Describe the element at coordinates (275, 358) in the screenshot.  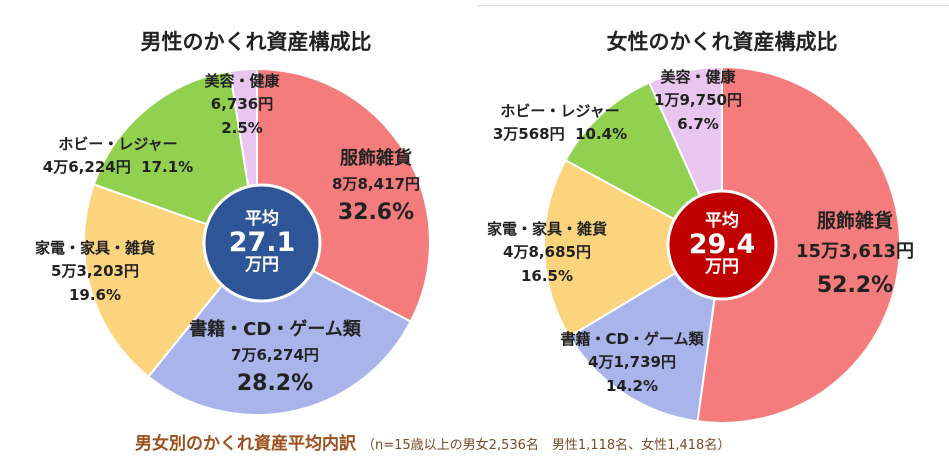
I see `male-label-books: 書籍・CD・ゲーム類 7万6,274円 28.2%` at that location.